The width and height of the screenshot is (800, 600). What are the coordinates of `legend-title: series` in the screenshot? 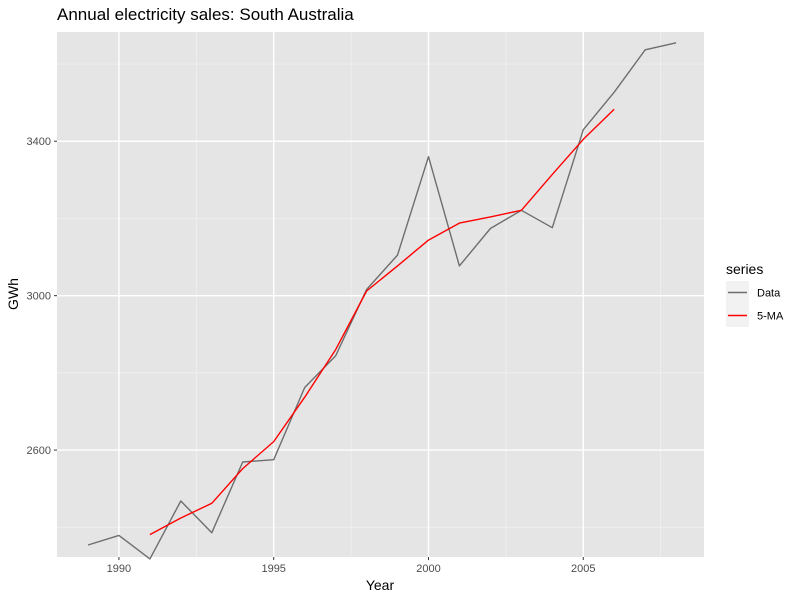 It's located at (744, 269).